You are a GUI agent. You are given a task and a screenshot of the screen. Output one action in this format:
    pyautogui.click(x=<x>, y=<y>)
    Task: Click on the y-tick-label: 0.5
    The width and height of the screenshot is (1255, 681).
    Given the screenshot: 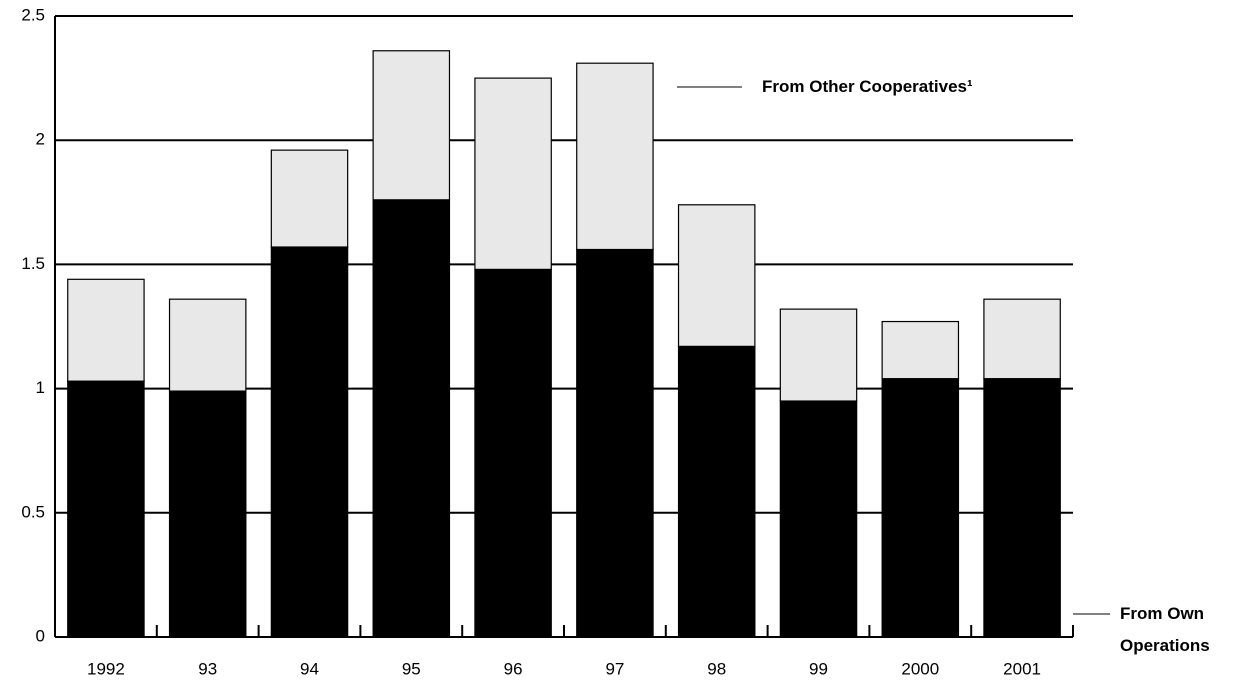 What is the action you would take?
    pyautogui.click(x=33, y=511)
    